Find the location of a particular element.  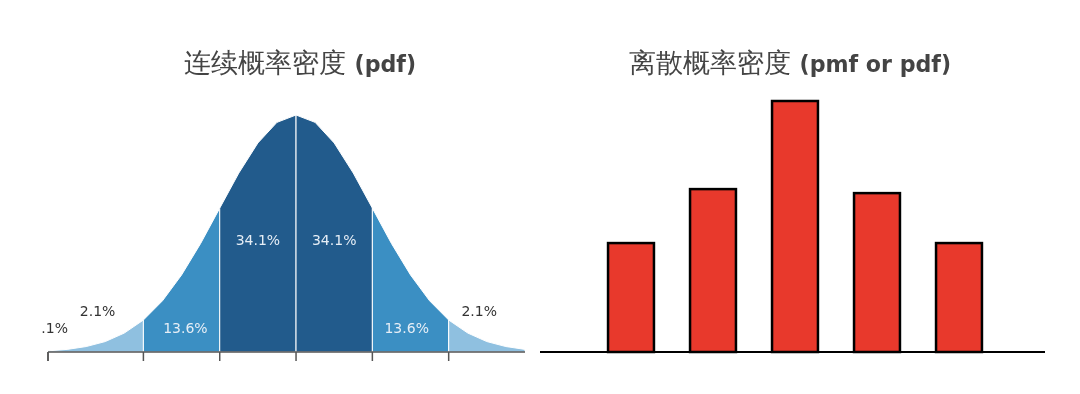

annotation: .1% is located at coordinates (55, 328).